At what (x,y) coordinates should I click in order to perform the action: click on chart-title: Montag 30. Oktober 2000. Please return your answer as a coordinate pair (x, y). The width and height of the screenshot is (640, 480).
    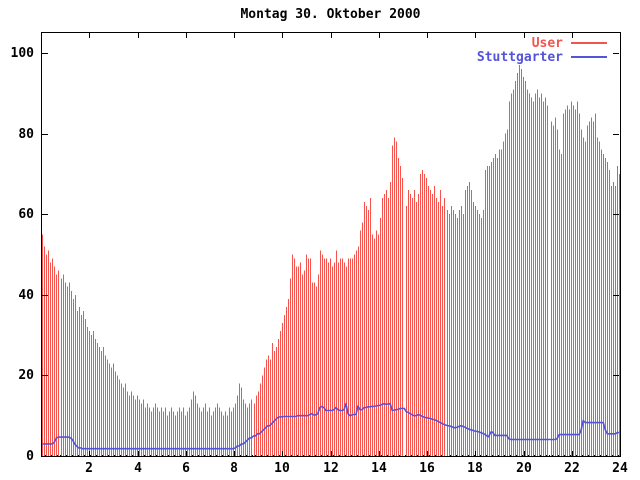
    Looking at the image, I should click on (330, 14).